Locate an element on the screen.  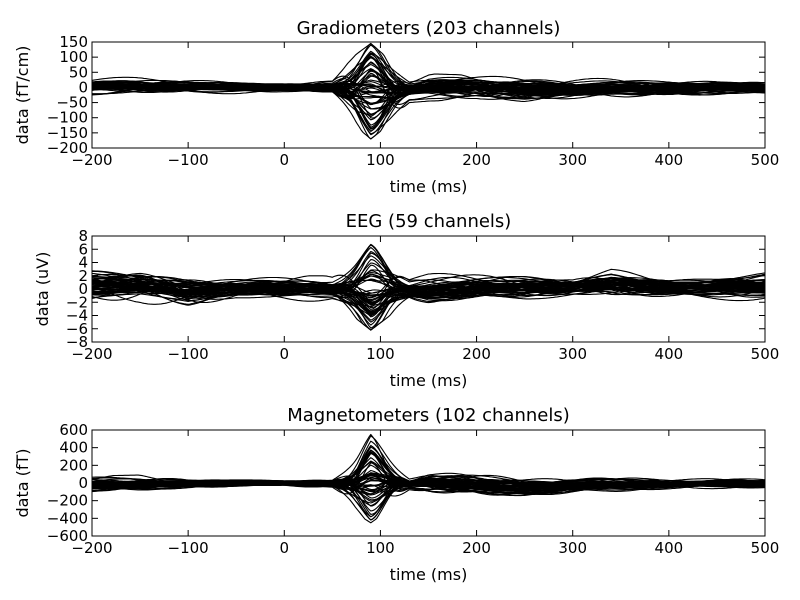
y-tick-label: −8 is located at coordinates (77, 342).